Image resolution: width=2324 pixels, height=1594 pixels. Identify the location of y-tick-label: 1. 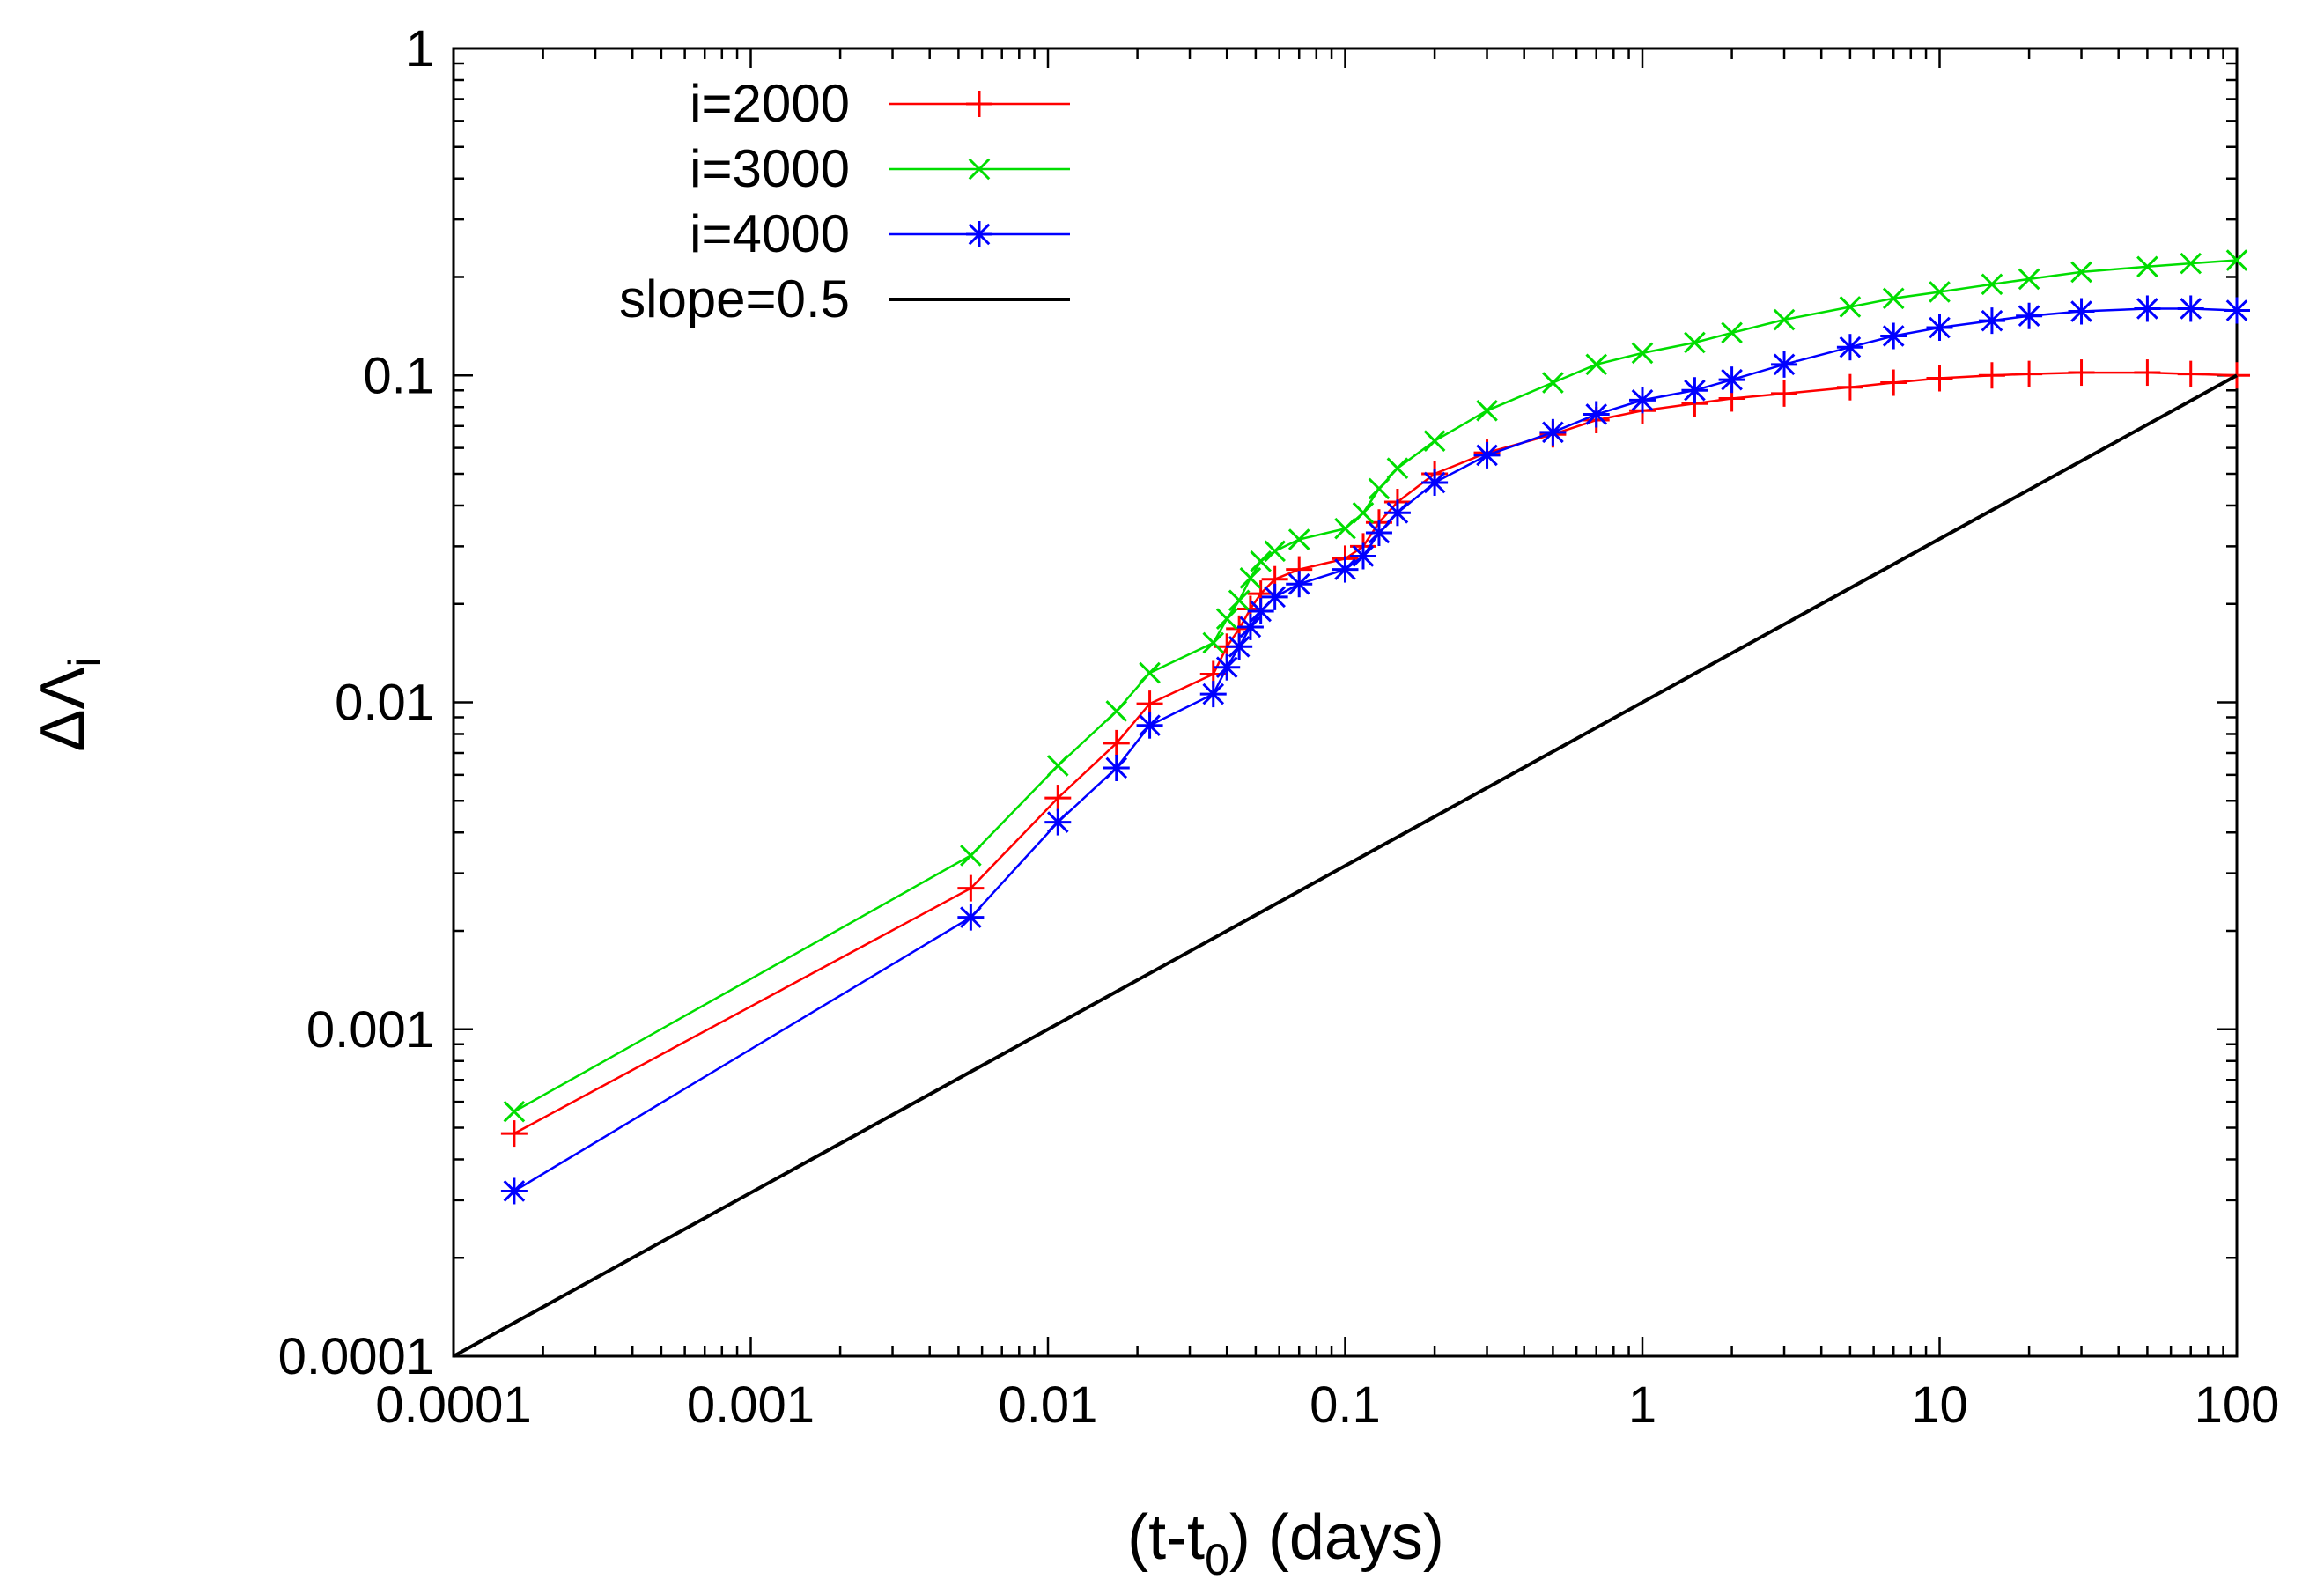
(420, 48).